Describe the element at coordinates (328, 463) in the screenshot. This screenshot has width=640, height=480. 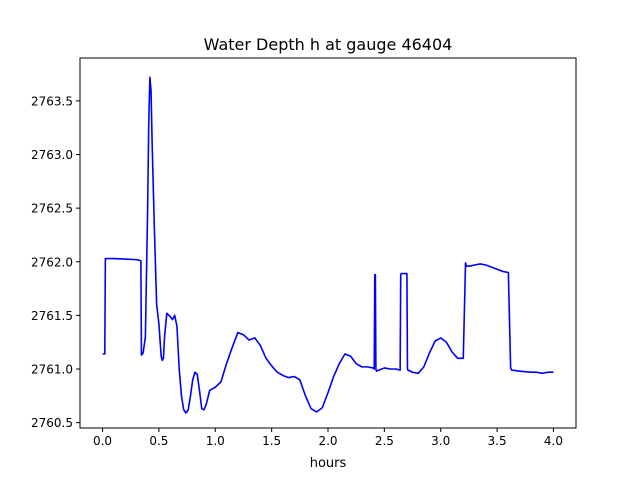
I see `x-axis-label: hours` at that location.